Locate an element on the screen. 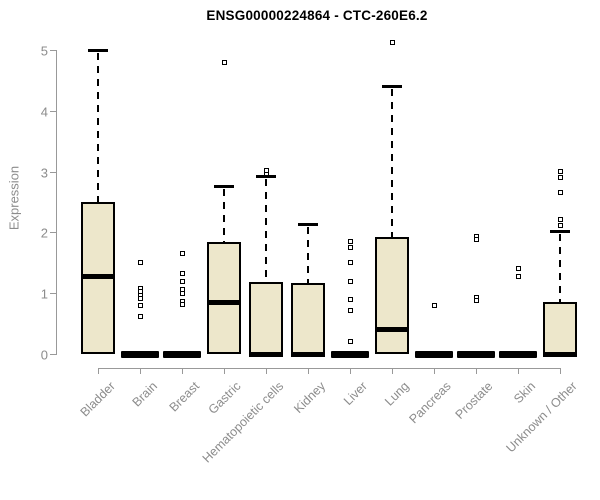  x-tick-label: Skin is located at coordinates (524, 393).